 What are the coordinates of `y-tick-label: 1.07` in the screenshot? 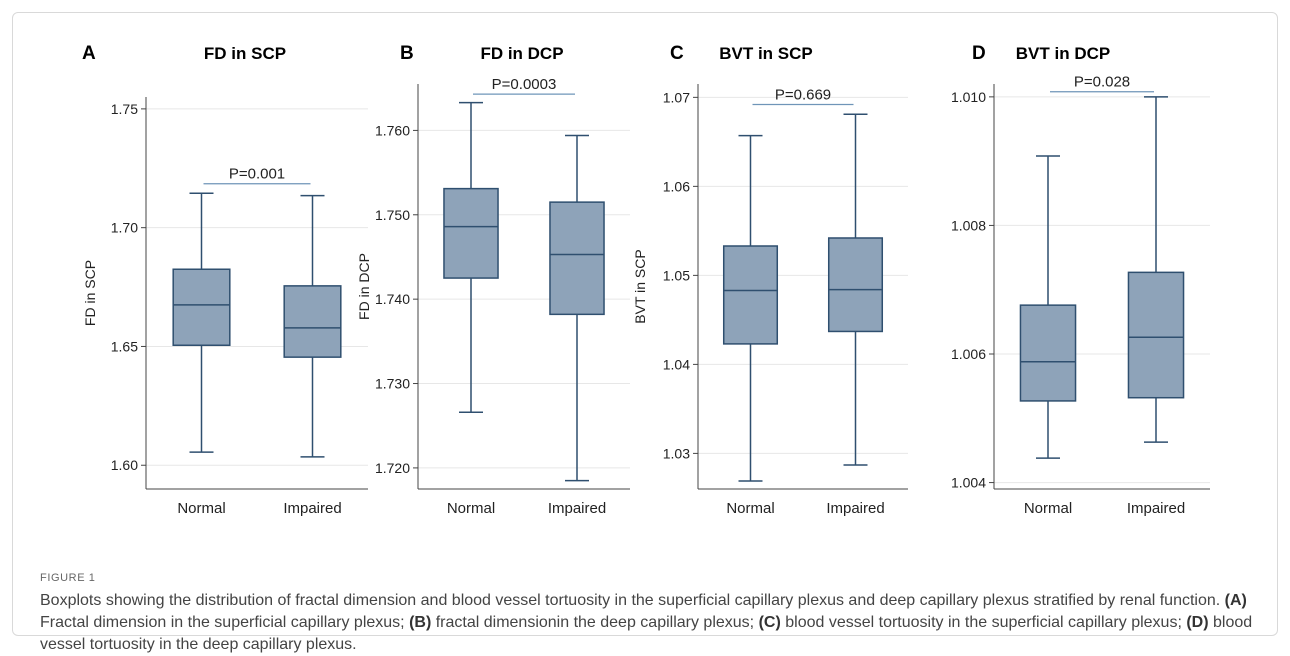 It's located at (676, 97).